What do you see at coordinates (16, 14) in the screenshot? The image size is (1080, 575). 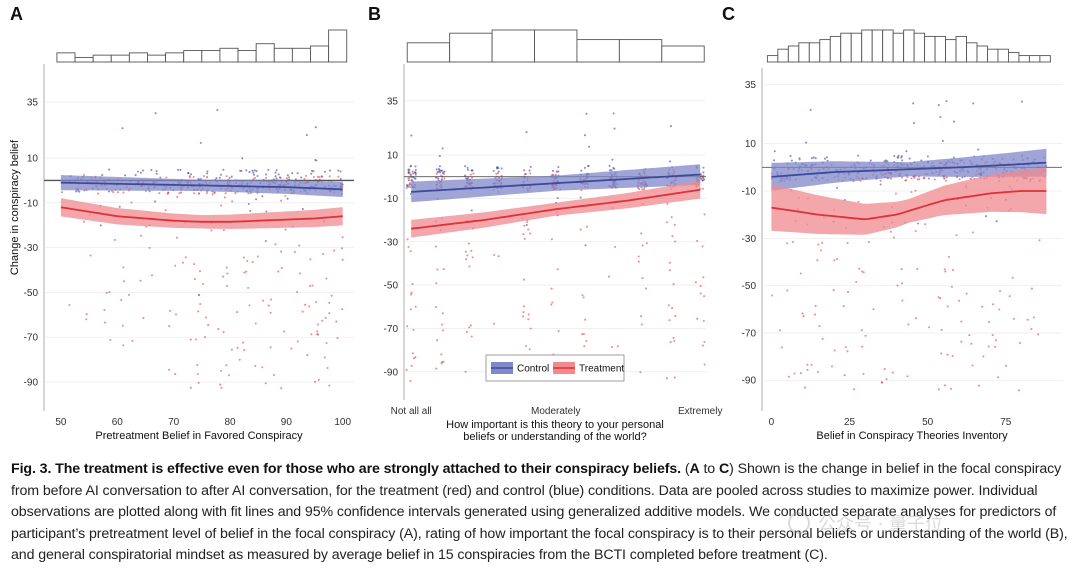 I see `panel-letter: A` at bounding box center [16, 14].